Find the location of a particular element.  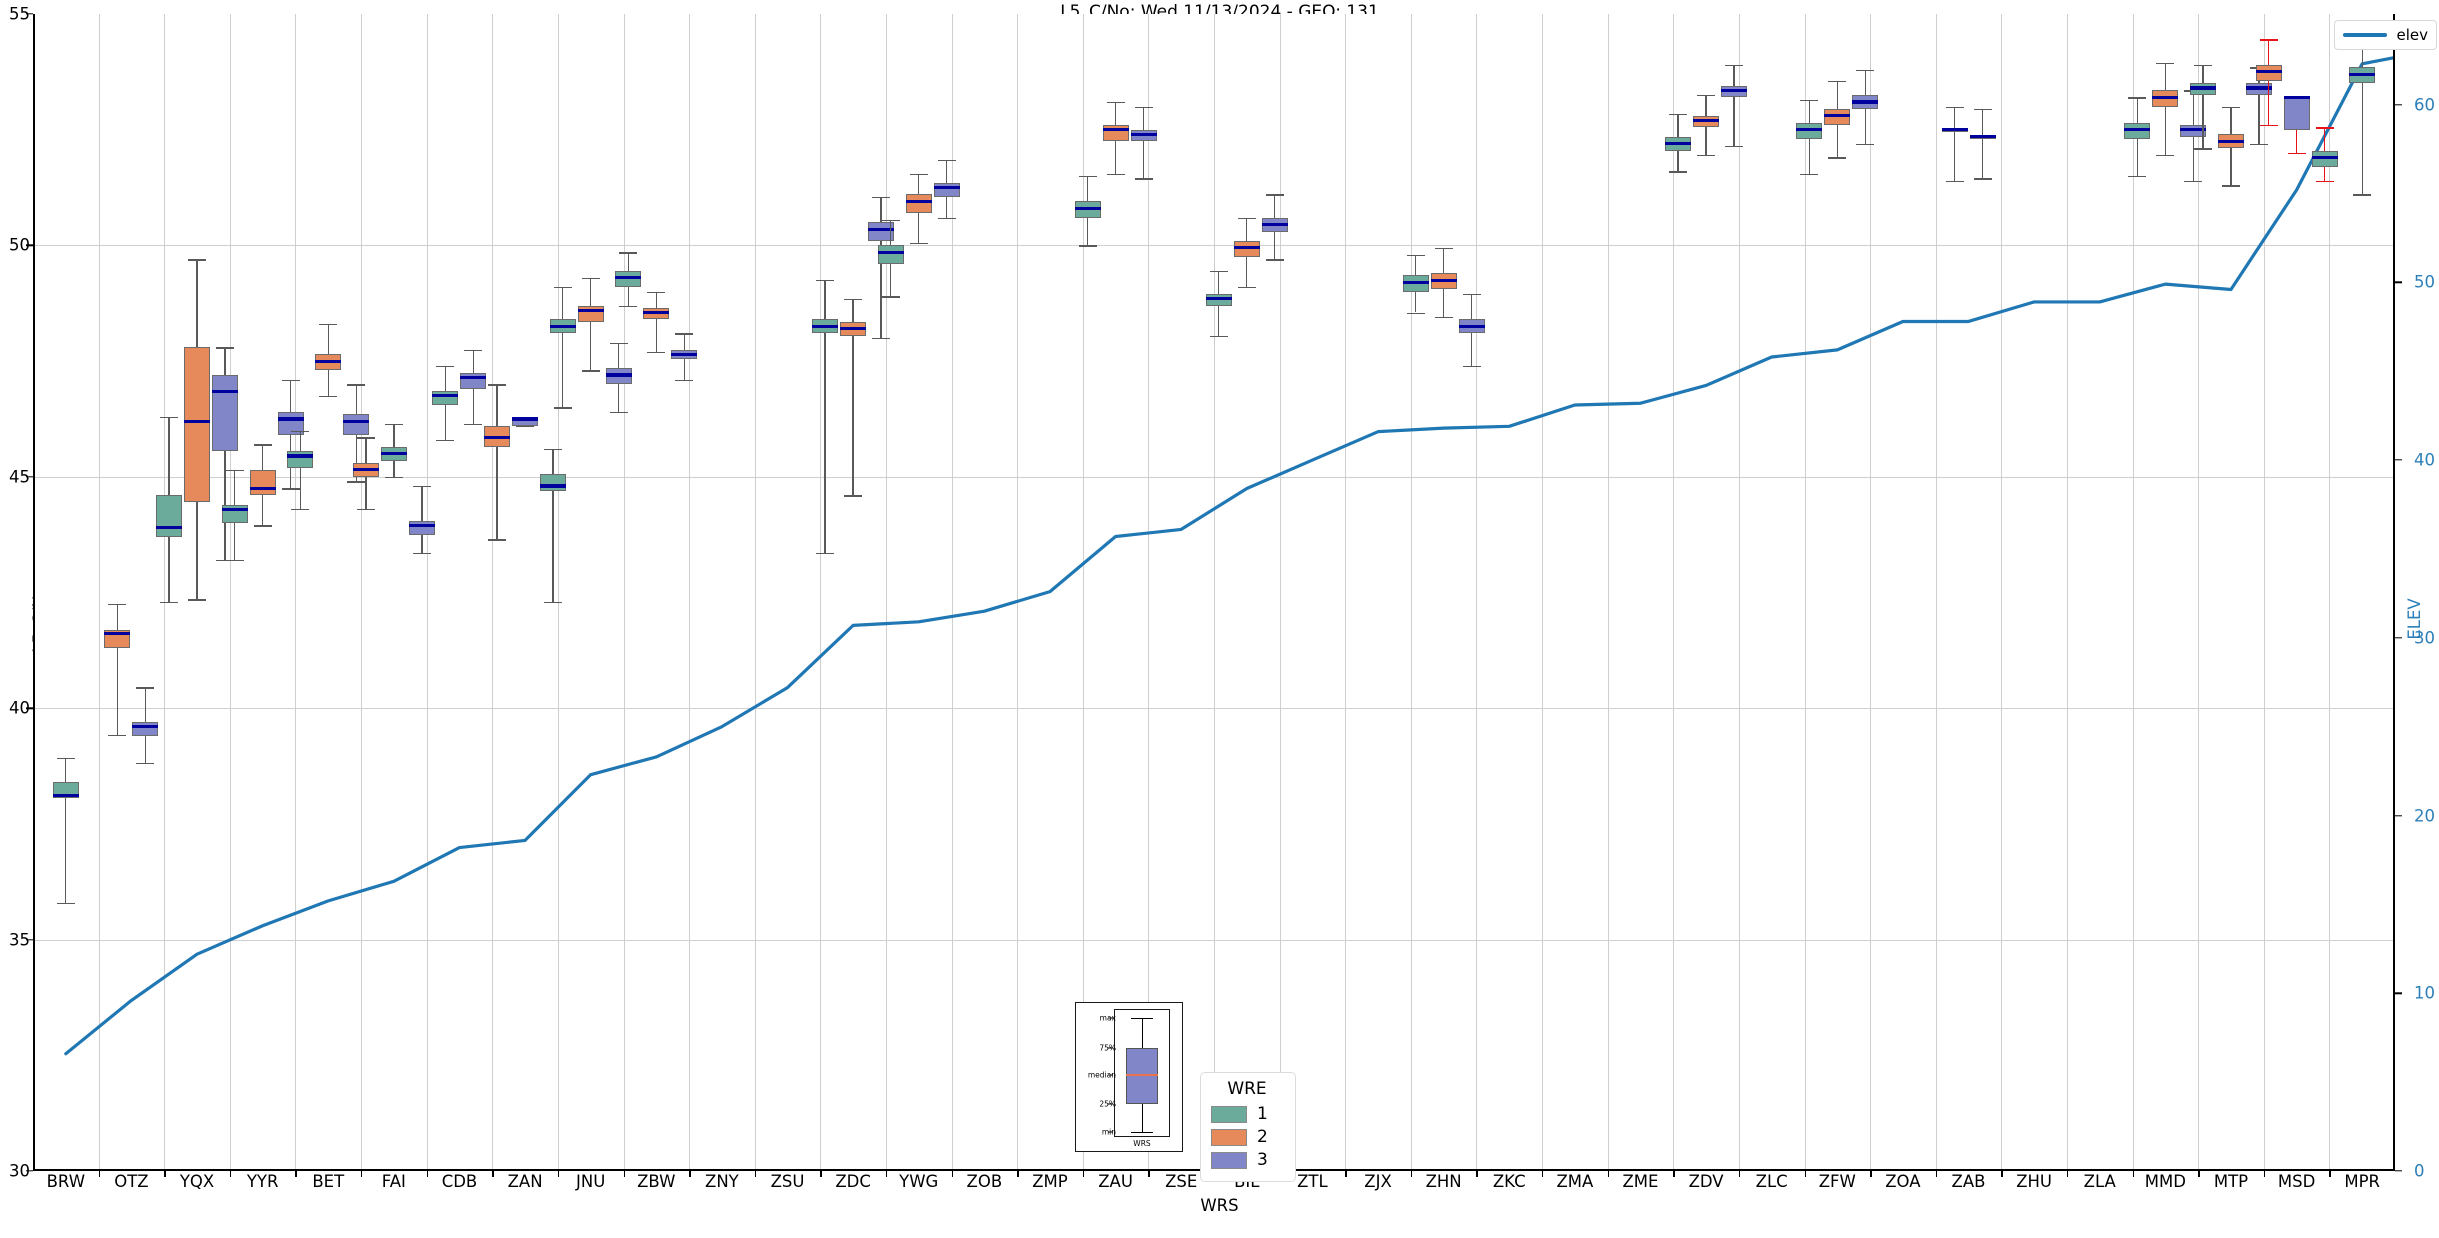

x-tick-label: ZNY is located at coordinates (722, 1181).